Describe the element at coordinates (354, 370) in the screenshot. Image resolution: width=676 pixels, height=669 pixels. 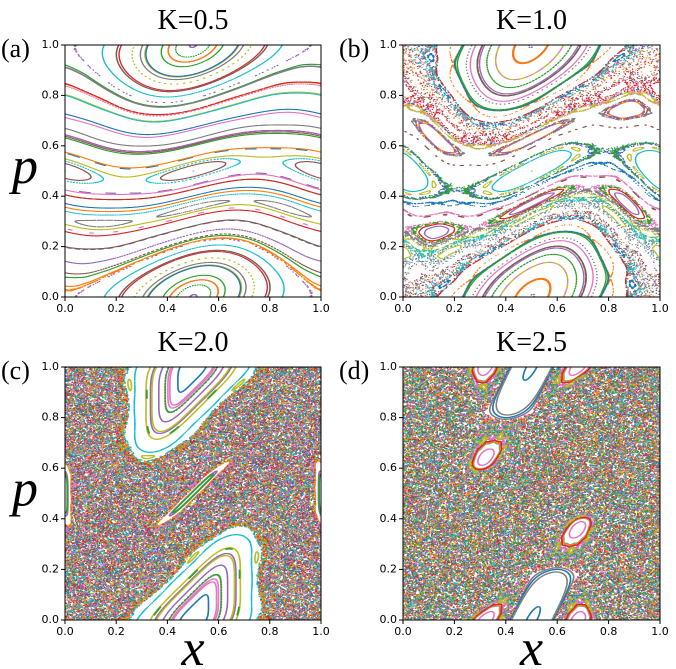
I see `panel-label: (d)` at that location.